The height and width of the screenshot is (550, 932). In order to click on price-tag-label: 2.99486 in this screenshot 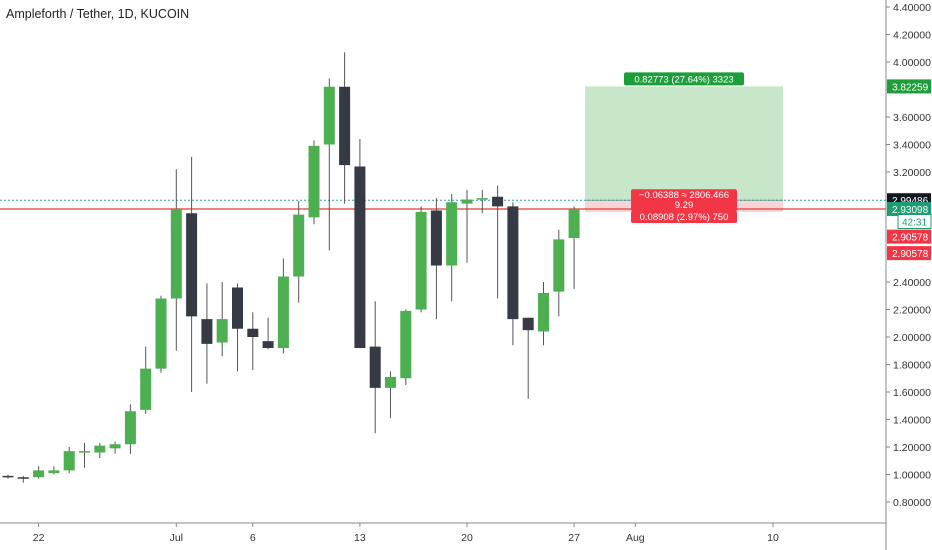, I will do `click(910, 201)`.